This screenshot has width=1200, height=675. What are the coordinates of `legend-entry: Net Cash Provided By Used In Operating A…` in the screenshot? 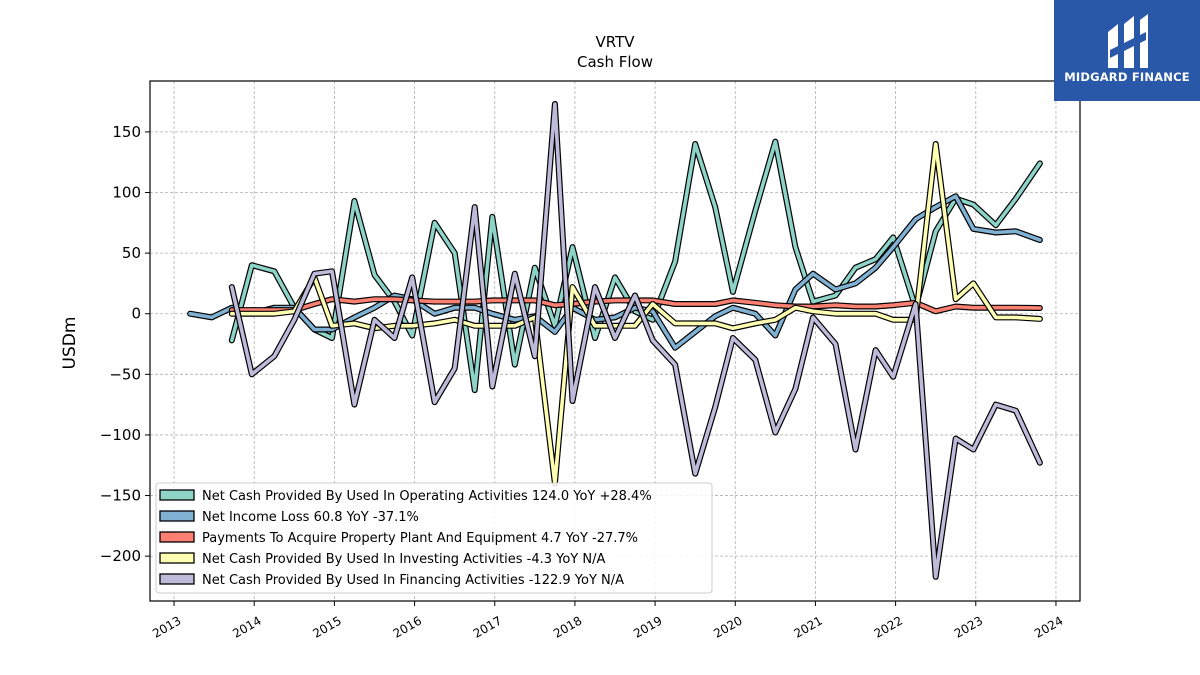 It's located at (427, 496).